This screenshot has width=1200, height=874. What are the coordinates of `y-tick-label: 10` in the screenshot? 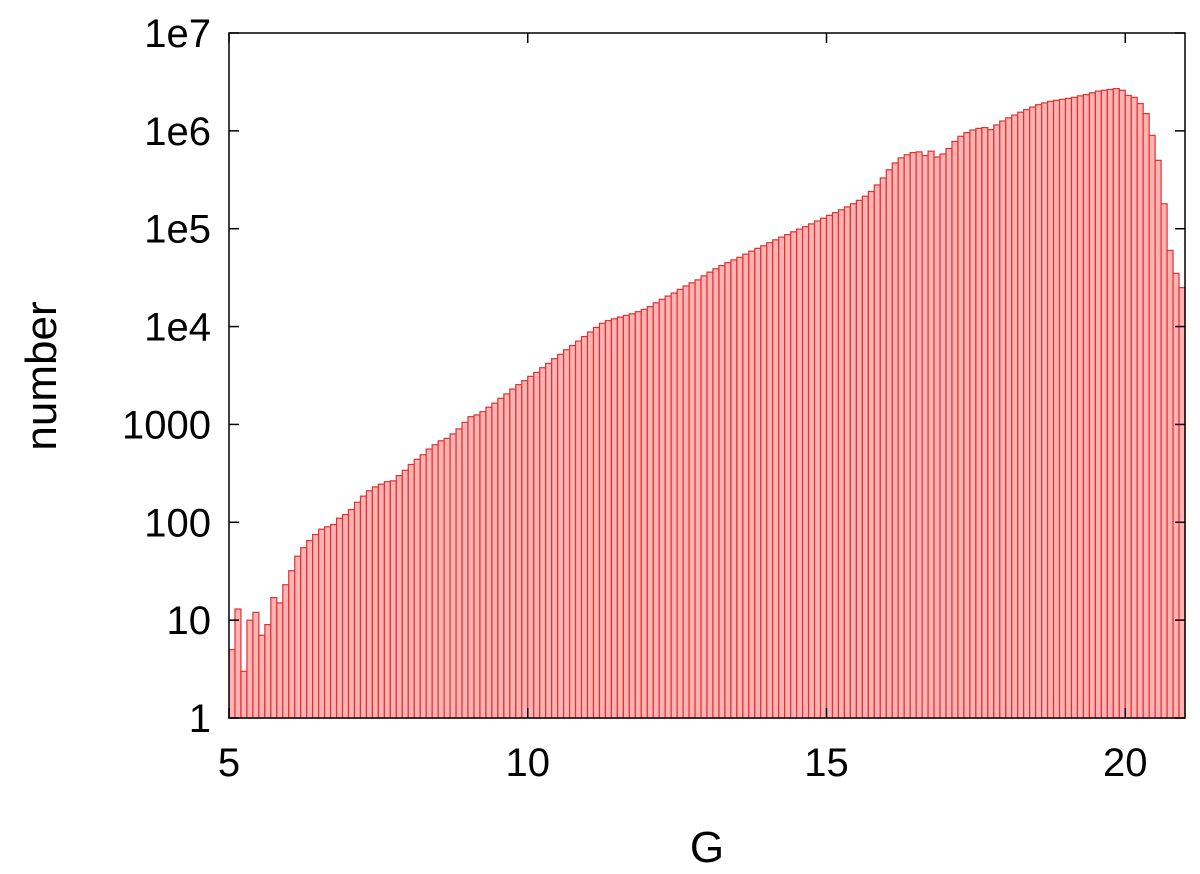 It's located at (189, 621).